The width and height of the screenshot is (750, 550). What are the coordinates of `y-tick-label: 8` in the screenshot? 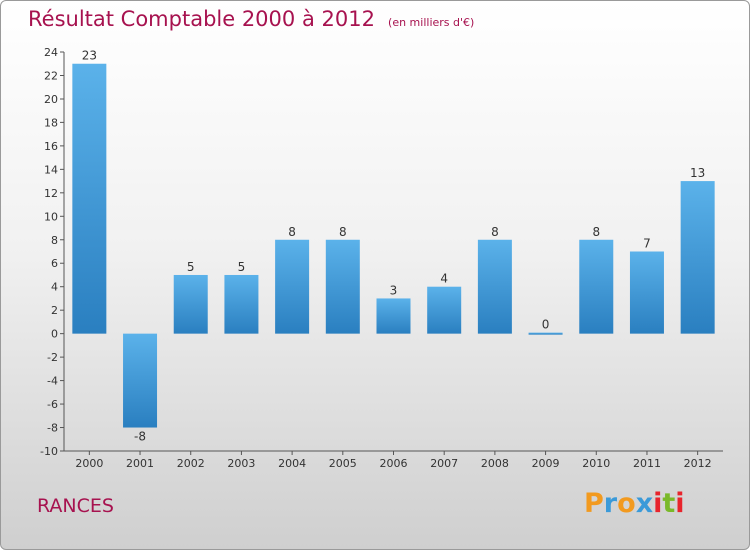 It's located at (54, 240).